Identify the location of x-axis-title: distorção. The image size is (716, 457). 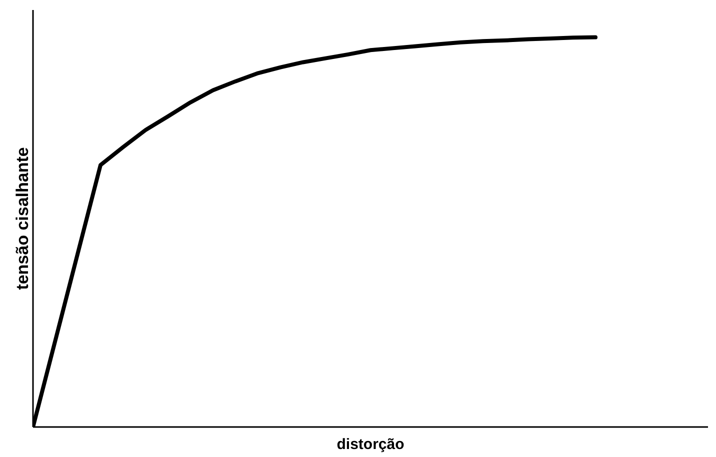
(370, 444).